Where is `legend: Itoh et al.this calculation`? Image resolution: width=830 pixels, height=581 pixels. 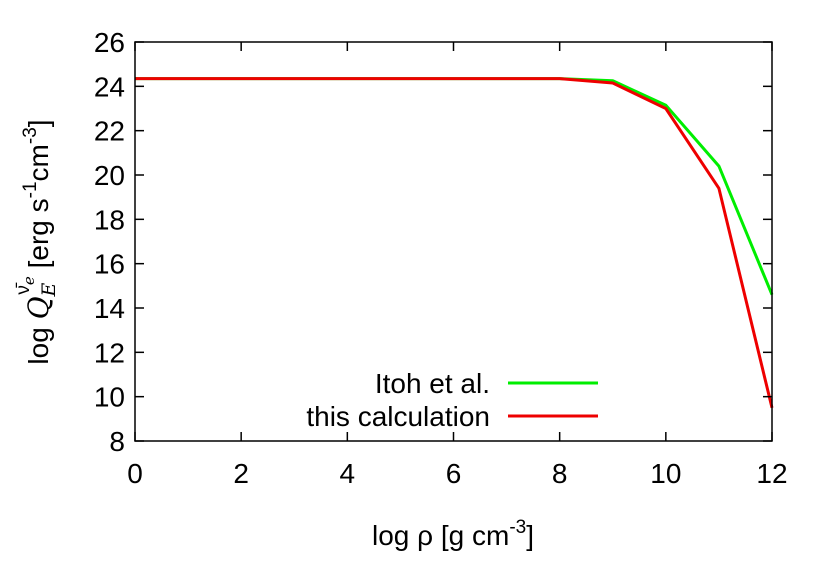 legend: Itoh et al.this calculation is located at coordinates (452, 400).